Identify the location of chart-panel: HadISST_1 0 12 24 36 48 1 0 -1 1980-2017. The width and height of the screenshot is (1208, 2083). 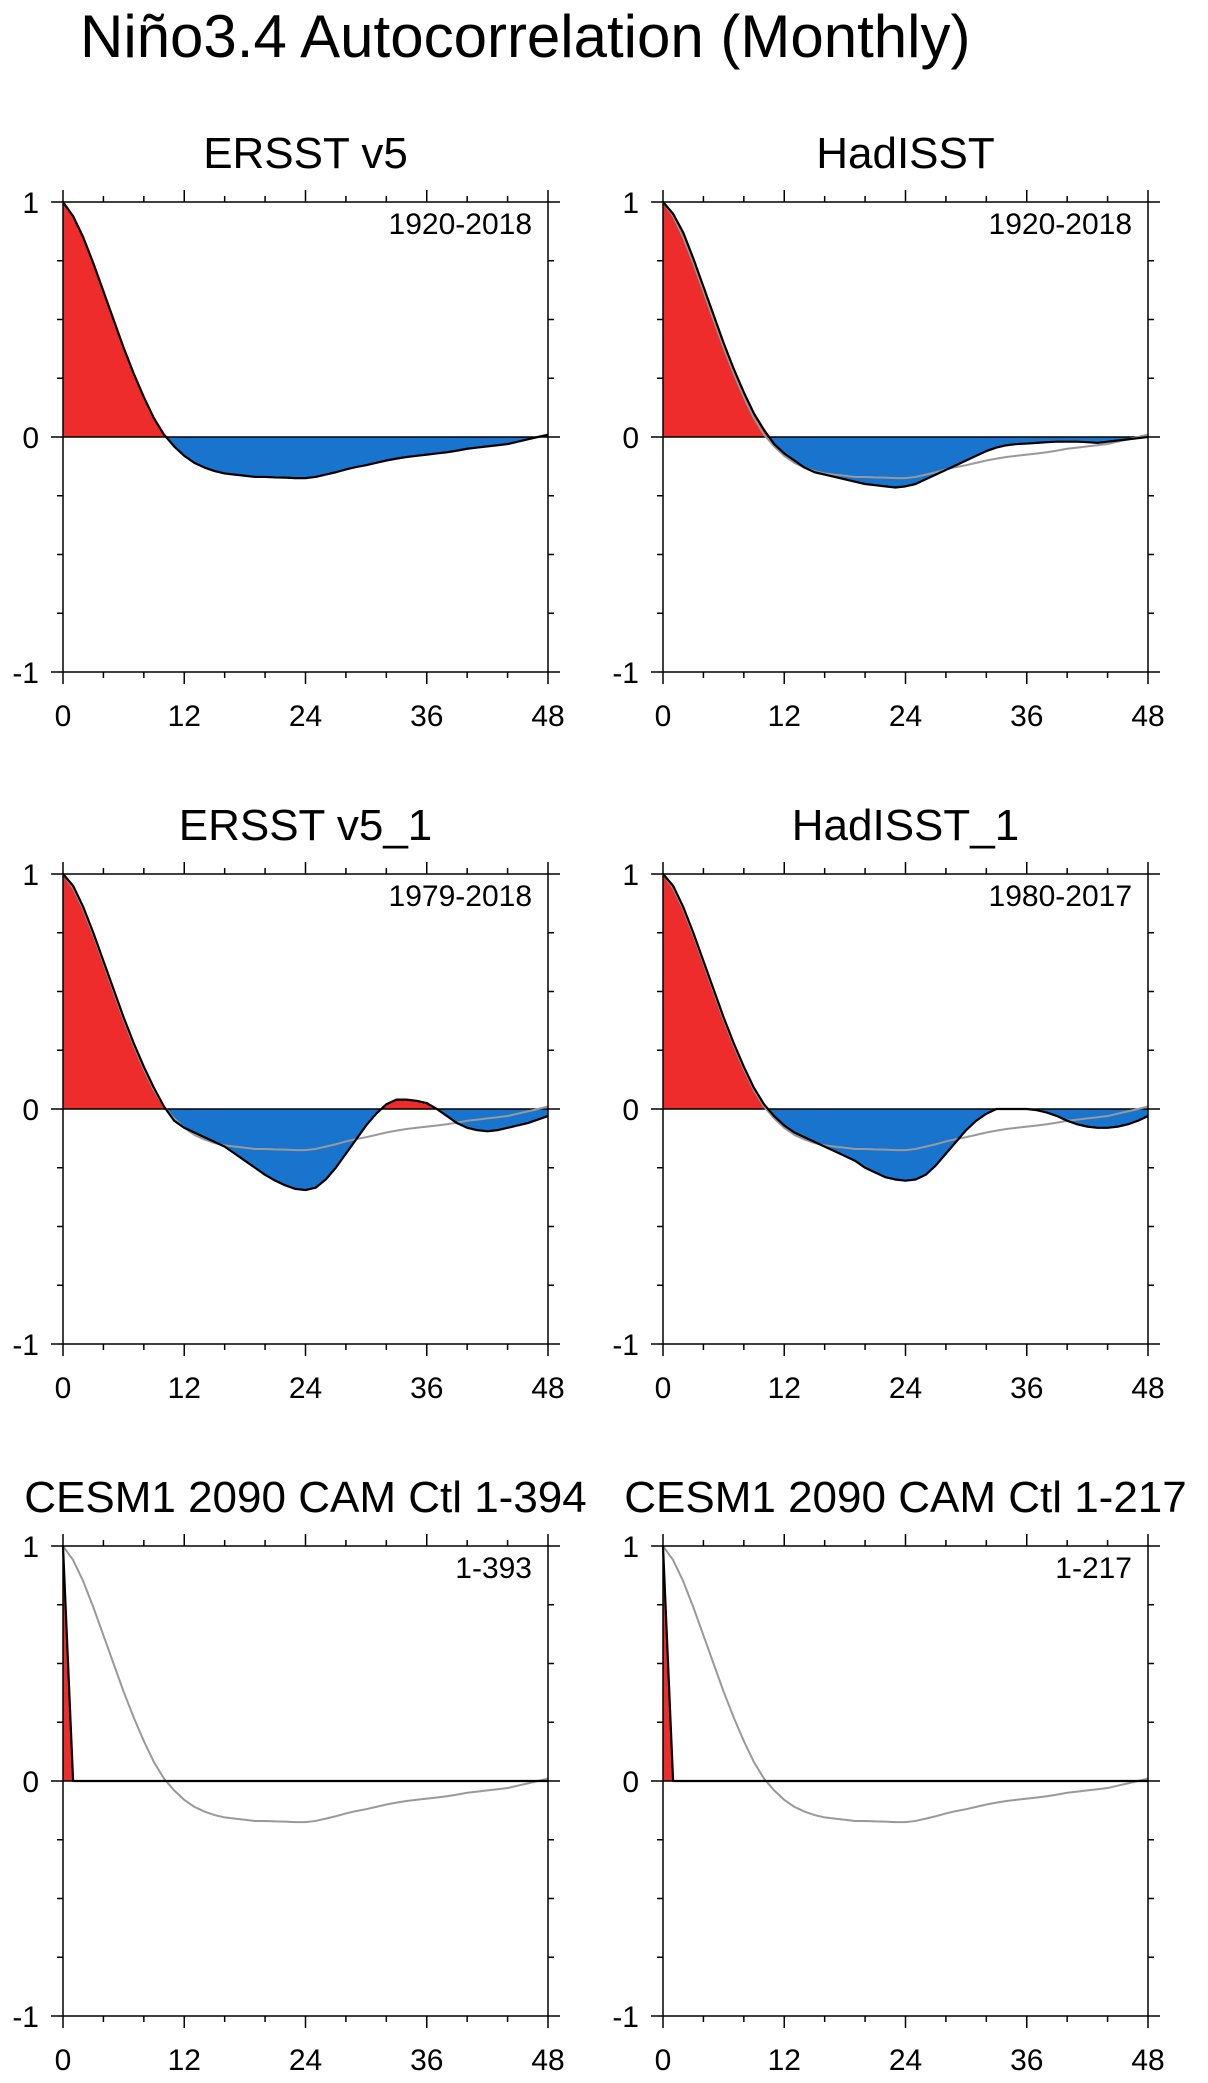
(888, 1103).